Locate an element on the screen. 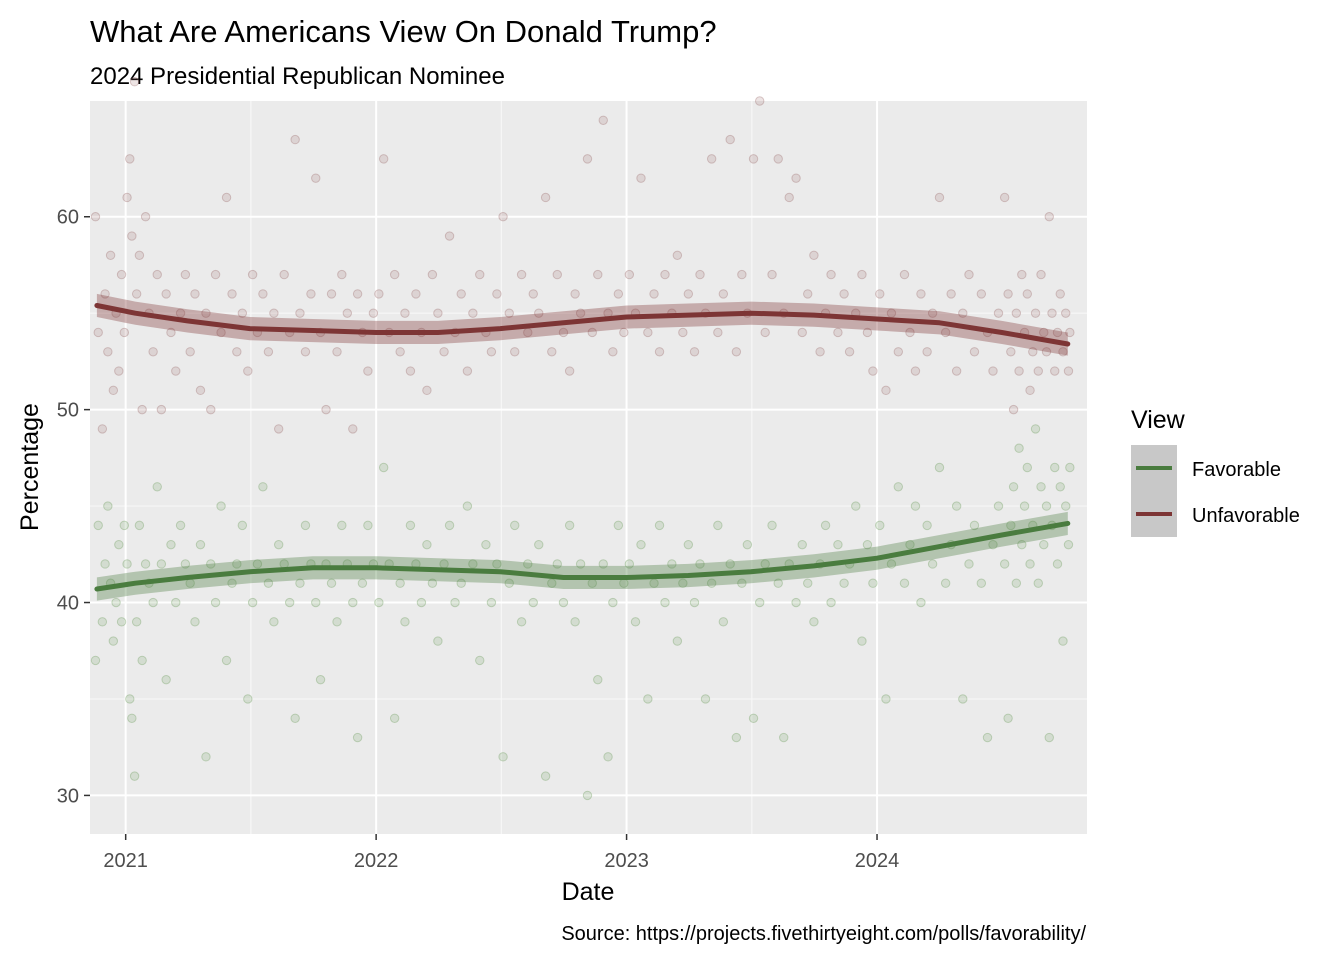  y-tick-label: 50 is located at coordinates (68, 411).